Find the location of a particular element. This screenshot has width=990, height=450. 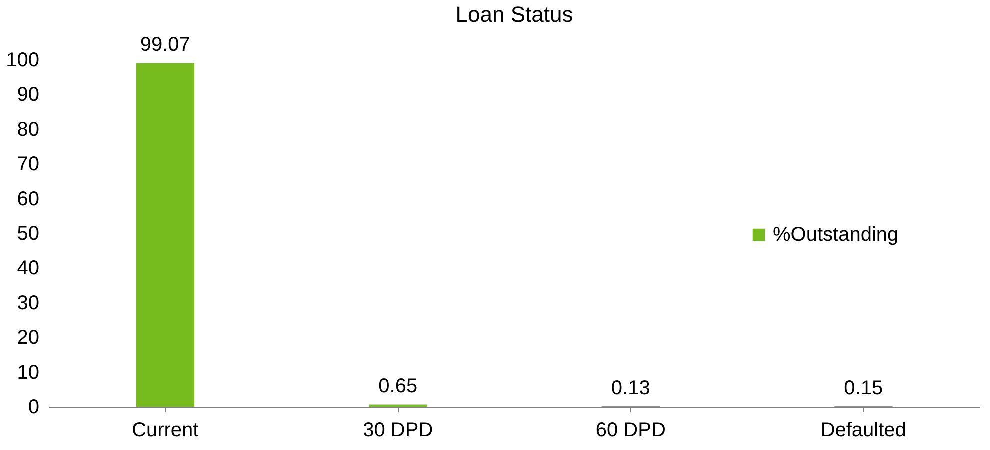

chart-title: Loan Status is located at coordinates (515, 15).